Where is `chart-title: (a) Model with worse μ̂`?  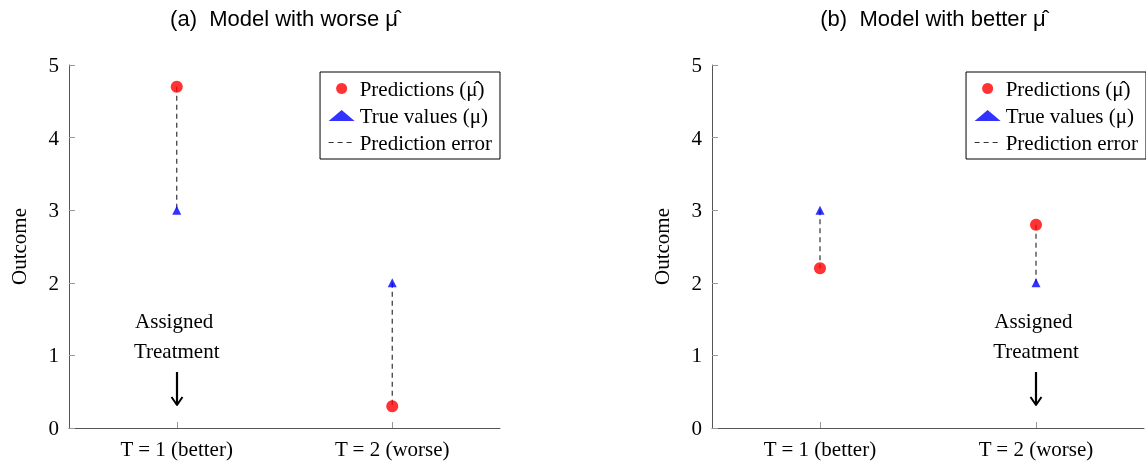 chart-title: (a) Model with worse μ̂ is located at coordinates (286, 18).